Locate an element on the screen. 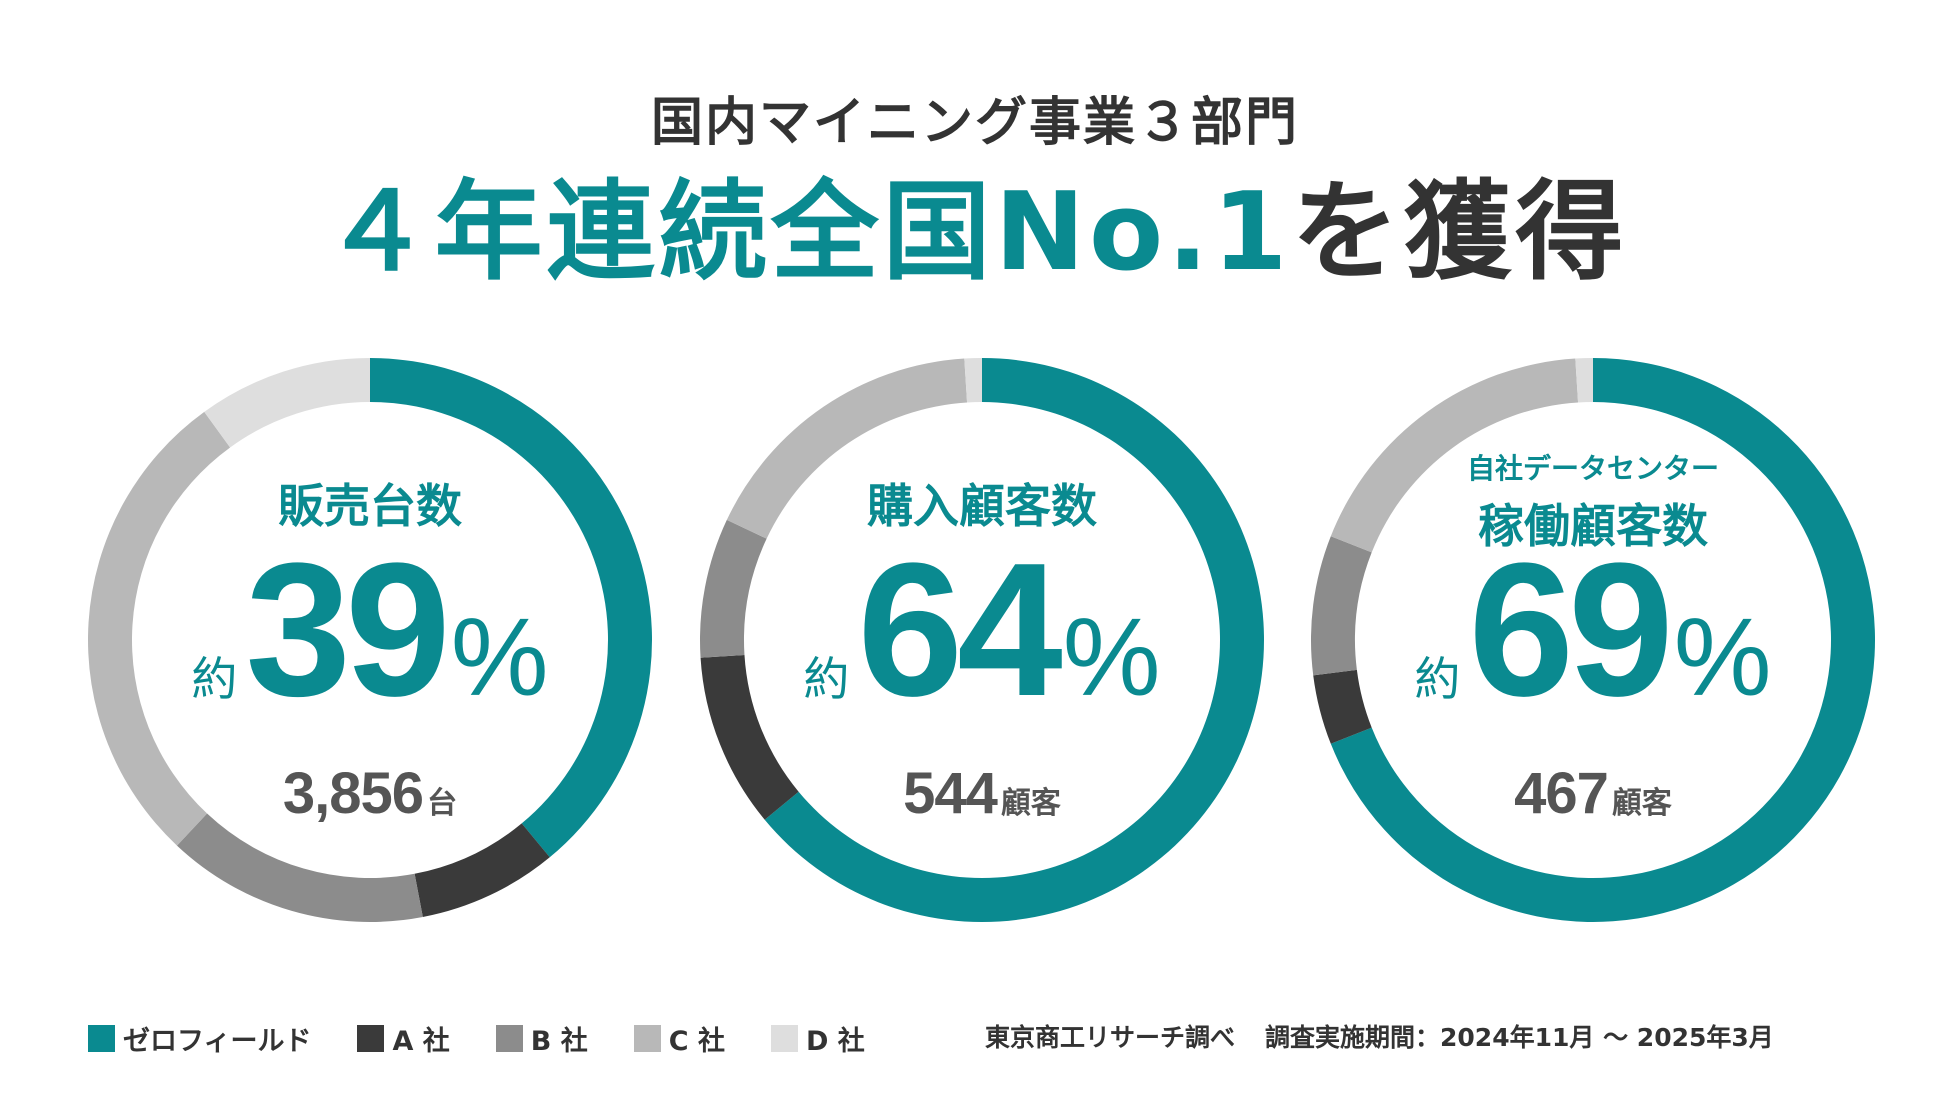  percent-display: 約69% is located at coordinates (1593, 630).